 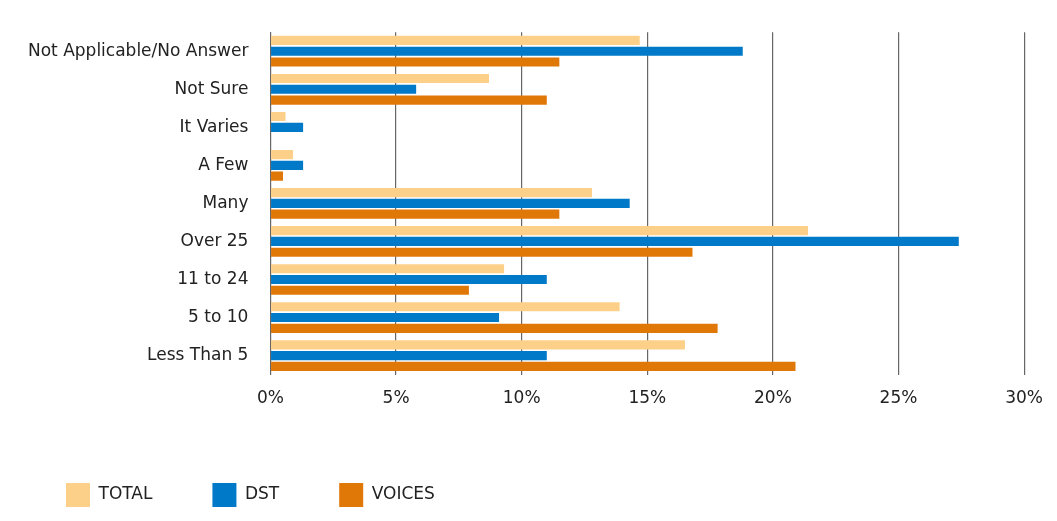 What do you see at coordinates (213, 277) in the screenshot?
I see `y-tick-label: 11 to 24` at bounding box center [213, 277].